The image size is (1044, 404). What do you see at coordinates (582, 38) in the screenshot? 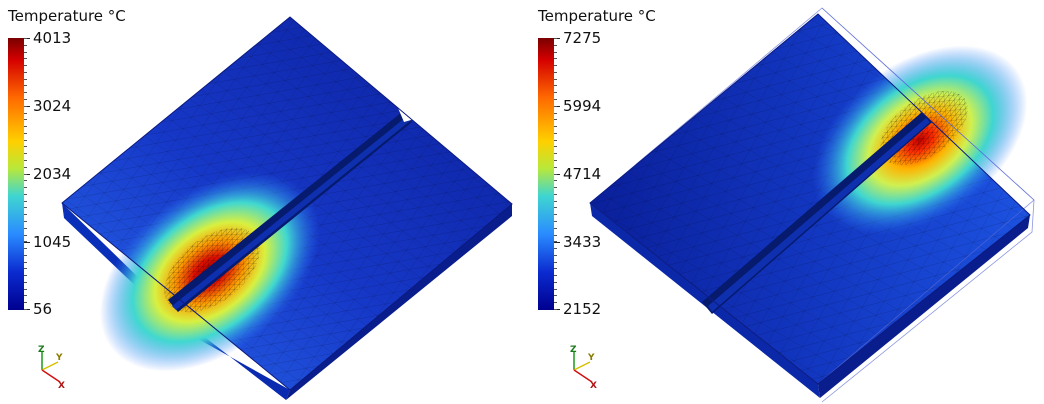
I see `colorbar-label-max: 7275` at bounding box center [582, 38].